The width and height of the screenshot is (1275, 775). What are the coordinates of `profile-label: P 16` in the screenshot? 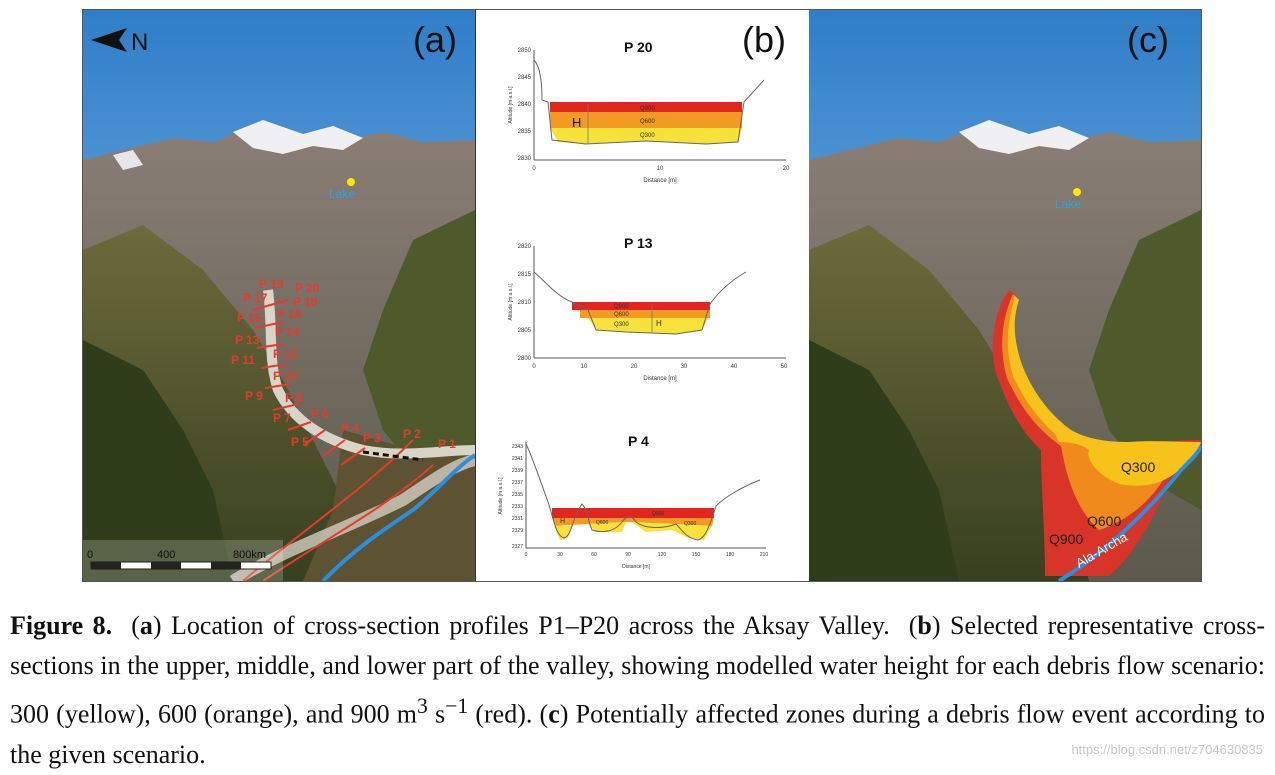 It's located at (289, 314).